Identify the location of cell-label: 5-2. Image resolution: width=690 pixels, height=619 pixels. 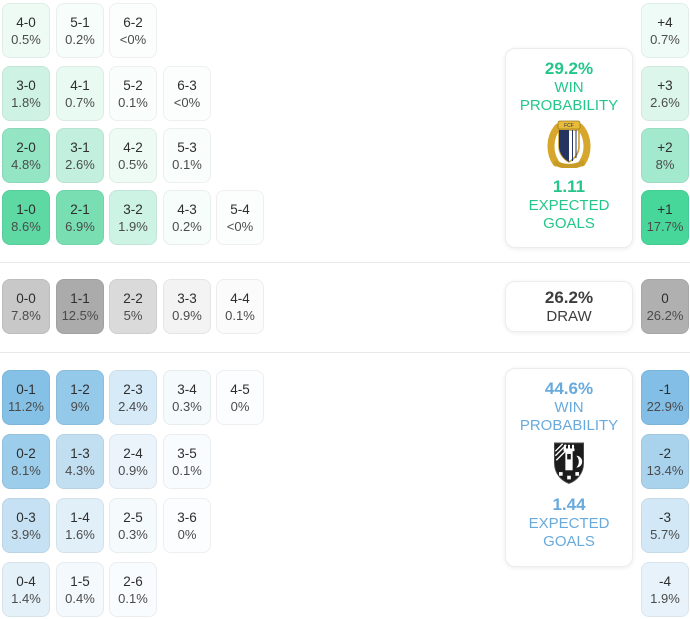
(133, 85).